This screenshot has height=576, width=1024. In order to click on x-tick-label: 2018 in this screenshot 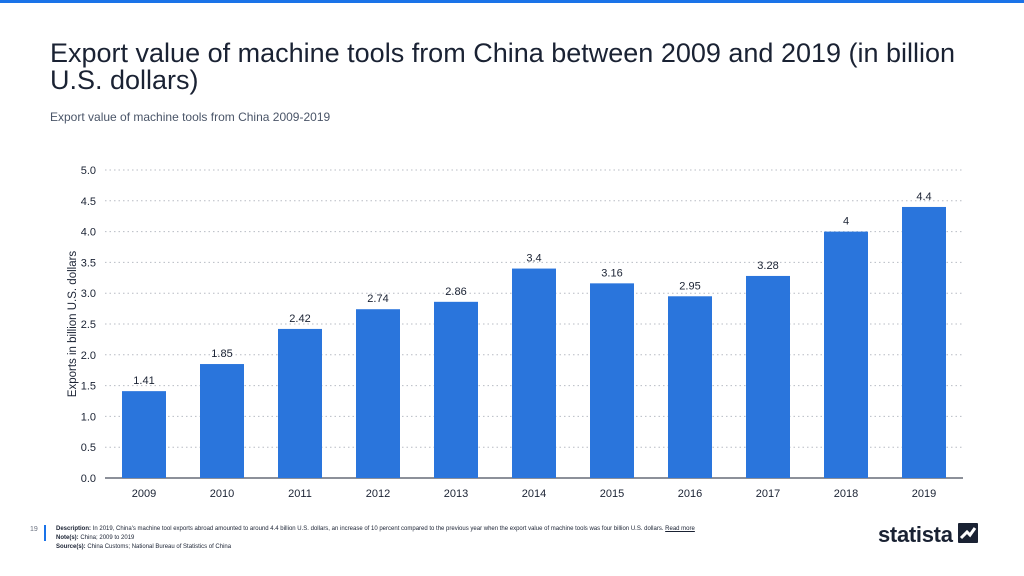, I will do `click(846, 494)`.